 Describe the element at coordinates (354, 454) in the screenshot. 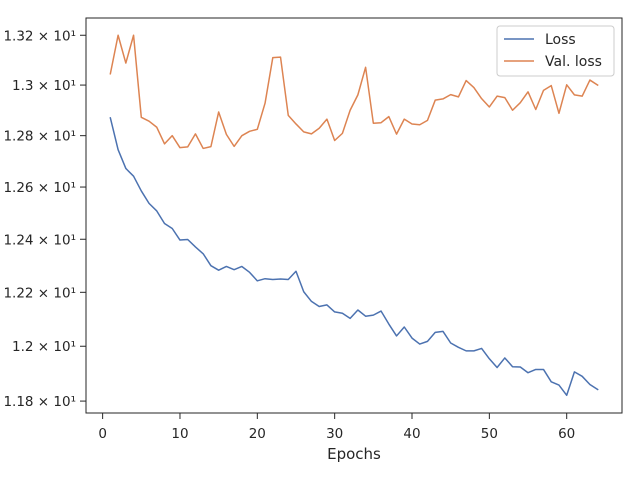

I see `x-axis-label: Epochs` at that location.